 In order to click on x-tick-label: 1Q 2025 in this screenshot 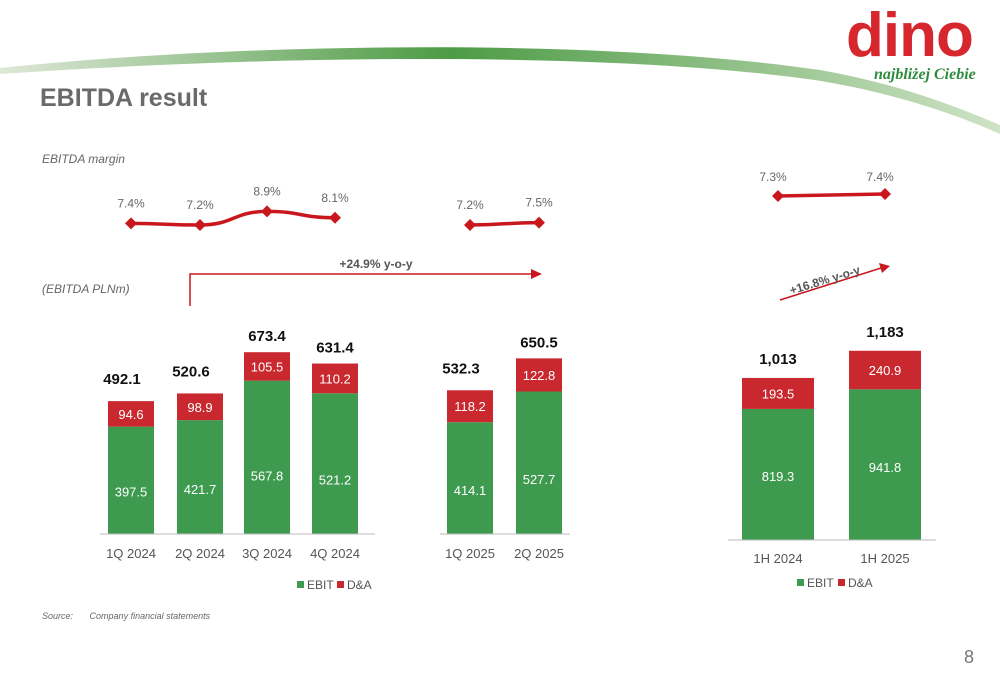, I will do `click(470, 553)`.